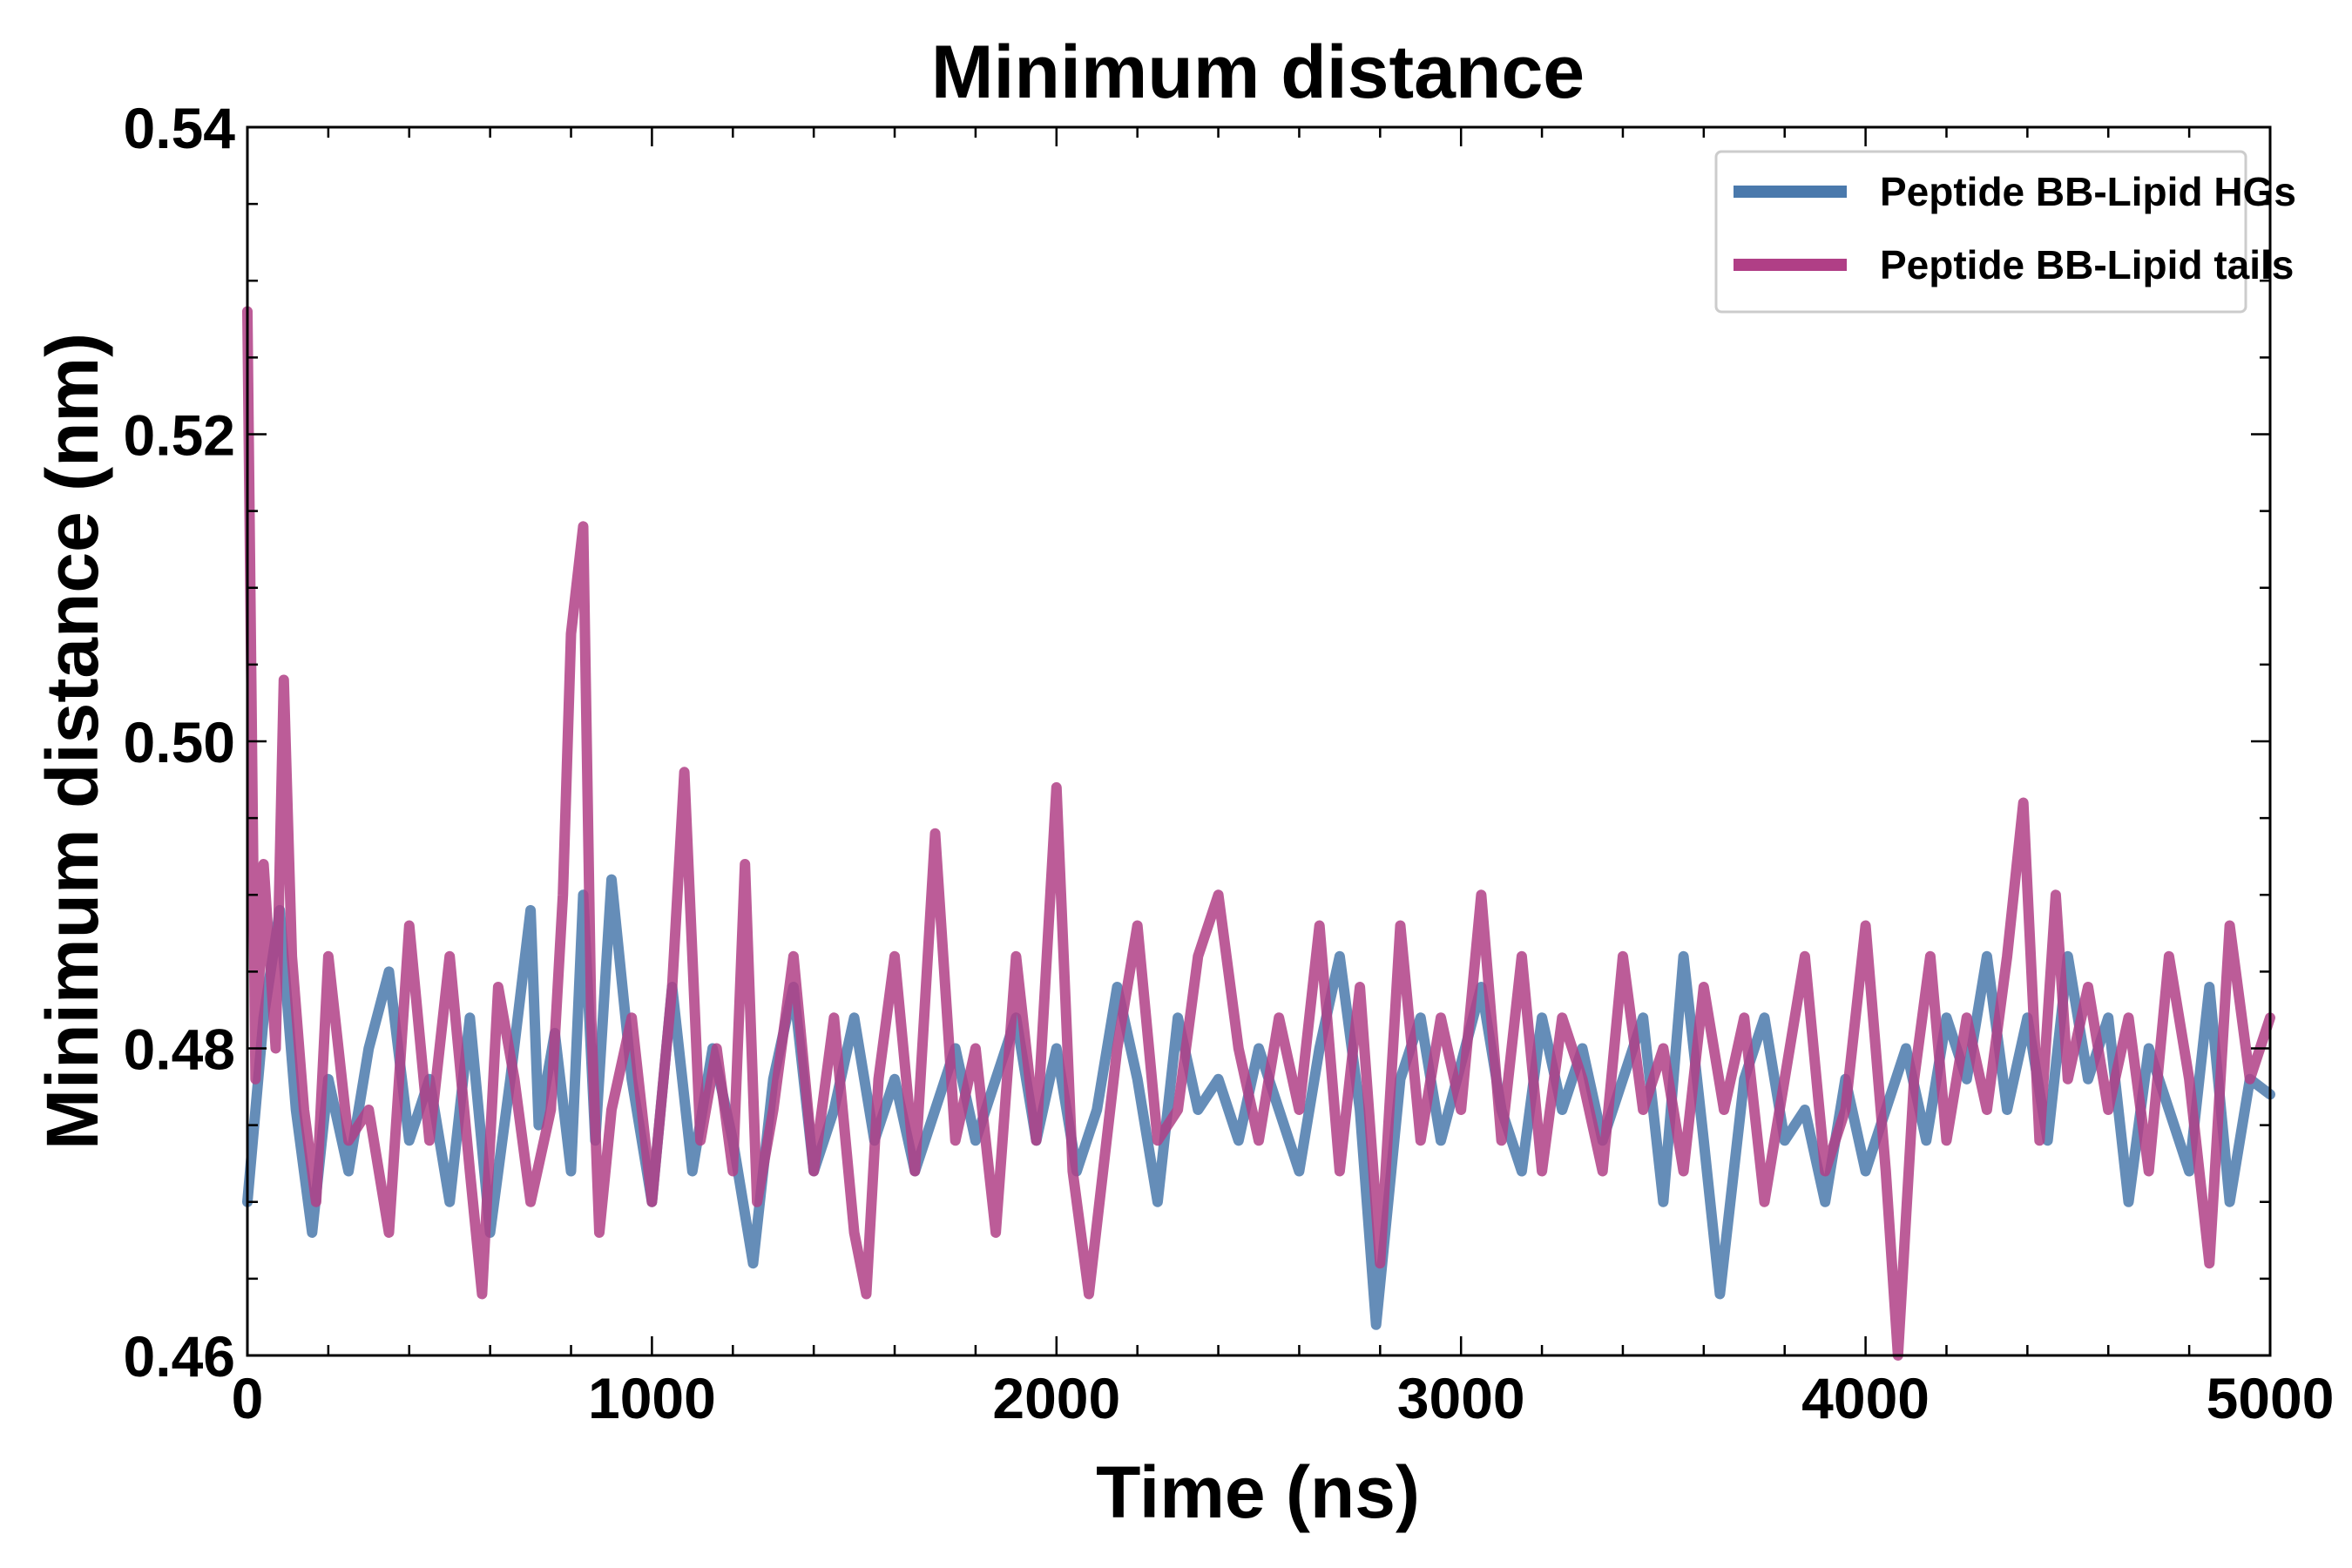  Describe the element at coordinates (179, 435) in the screenshot. I see `y-tick-label: 0.52` at that location.